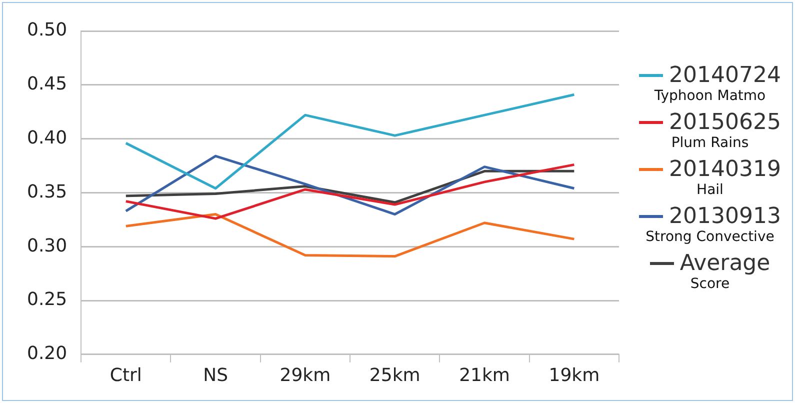 This screenshot has height=403, width=795. I want to click on y-tick-label: 0.20, so click(47, 353).